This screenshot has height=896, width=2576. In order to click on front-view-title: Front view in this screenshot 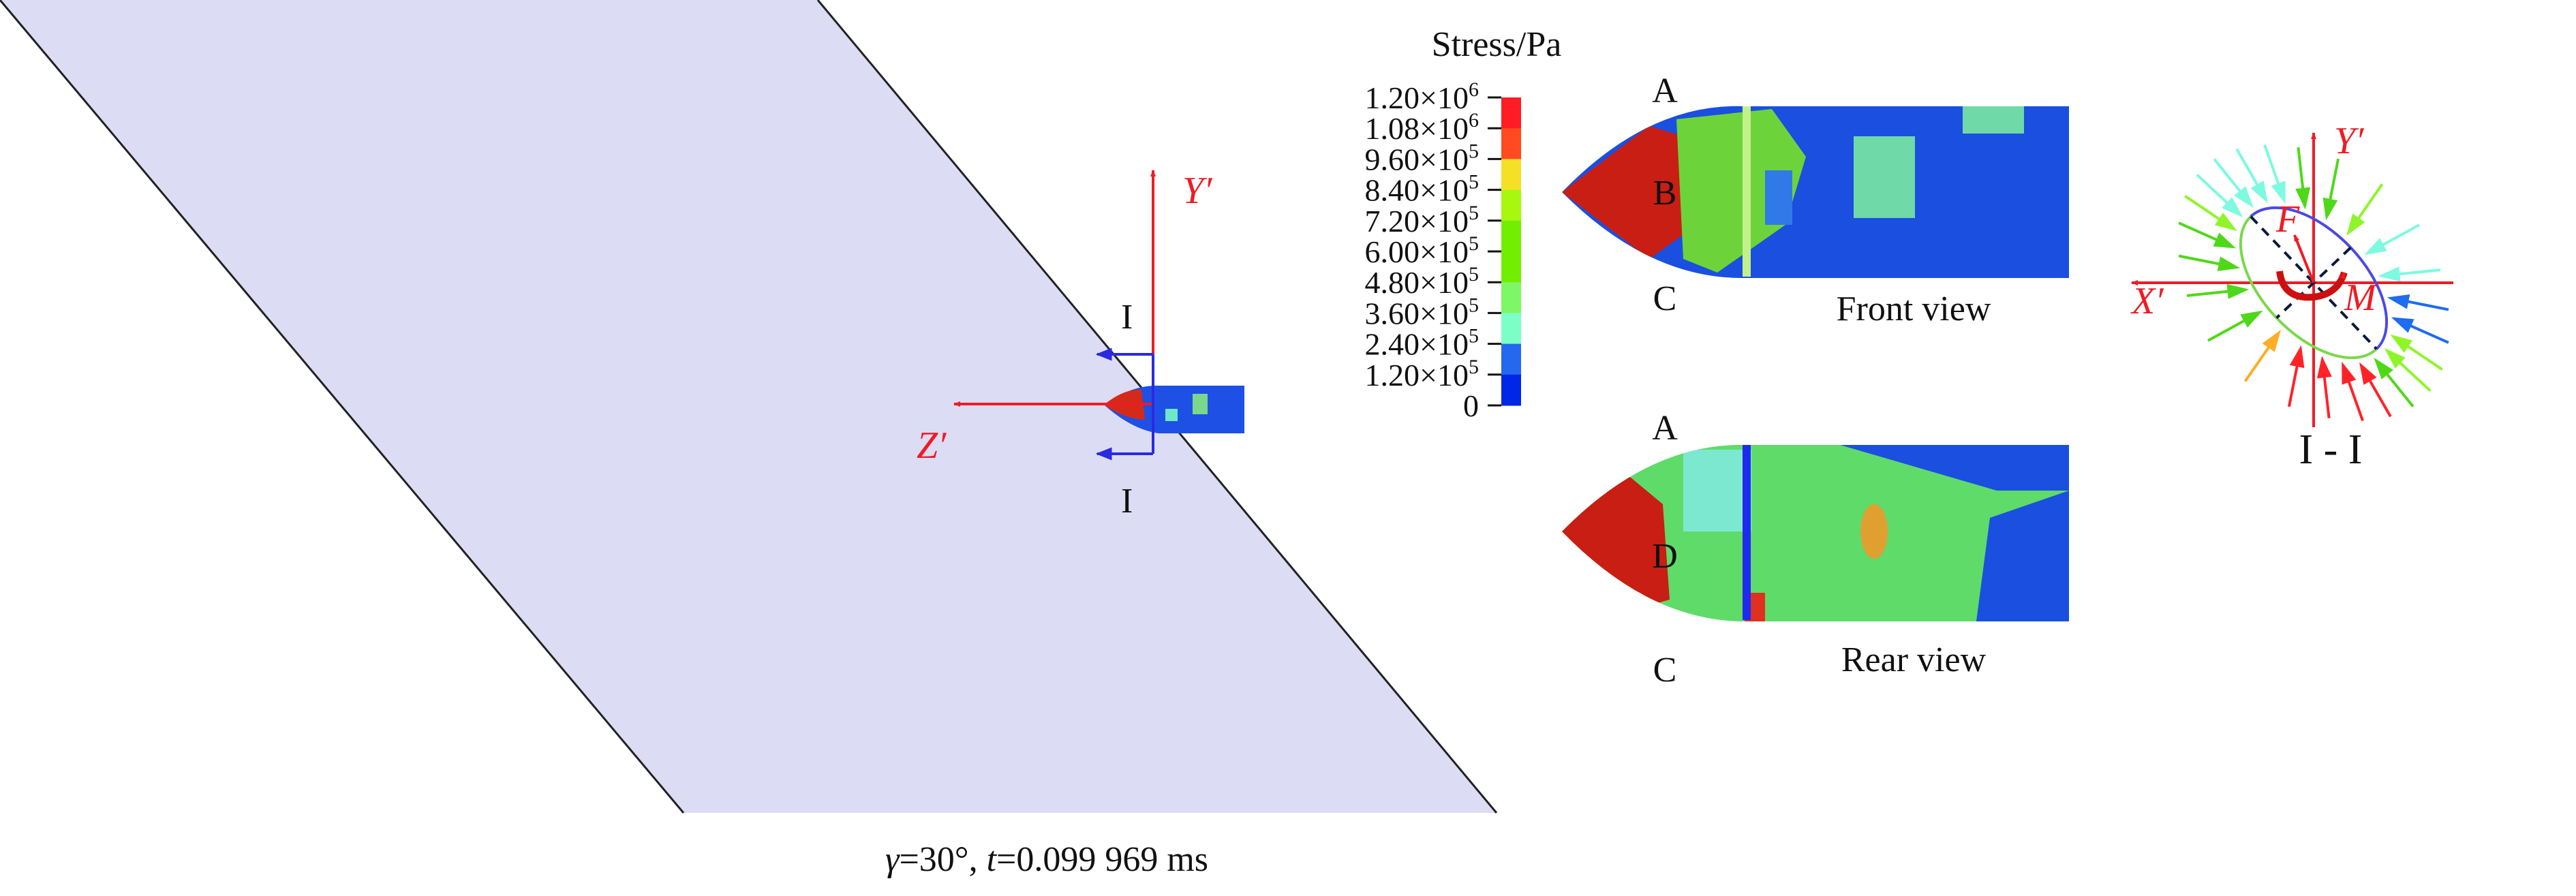, I will do `click(1914, 309)`.